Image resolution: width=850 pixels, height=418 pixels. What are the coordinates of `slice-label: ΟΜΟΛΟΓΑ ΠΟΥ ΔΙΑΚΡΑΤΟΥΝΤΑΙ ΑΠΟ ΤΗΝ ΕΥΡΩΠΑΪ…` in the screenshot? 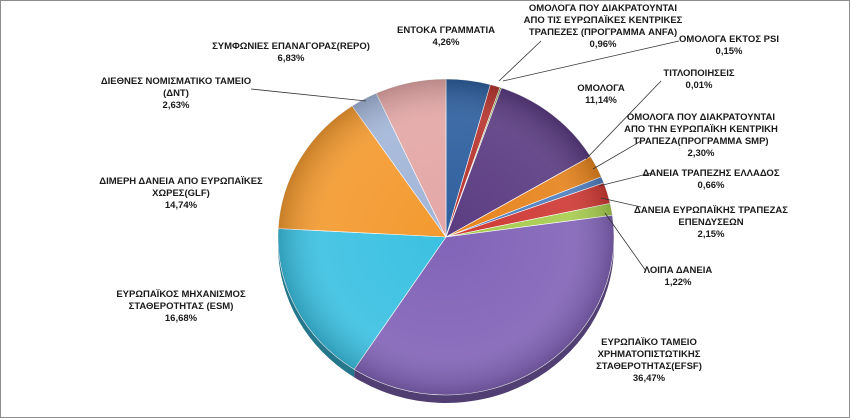 It's located at (701, 135).